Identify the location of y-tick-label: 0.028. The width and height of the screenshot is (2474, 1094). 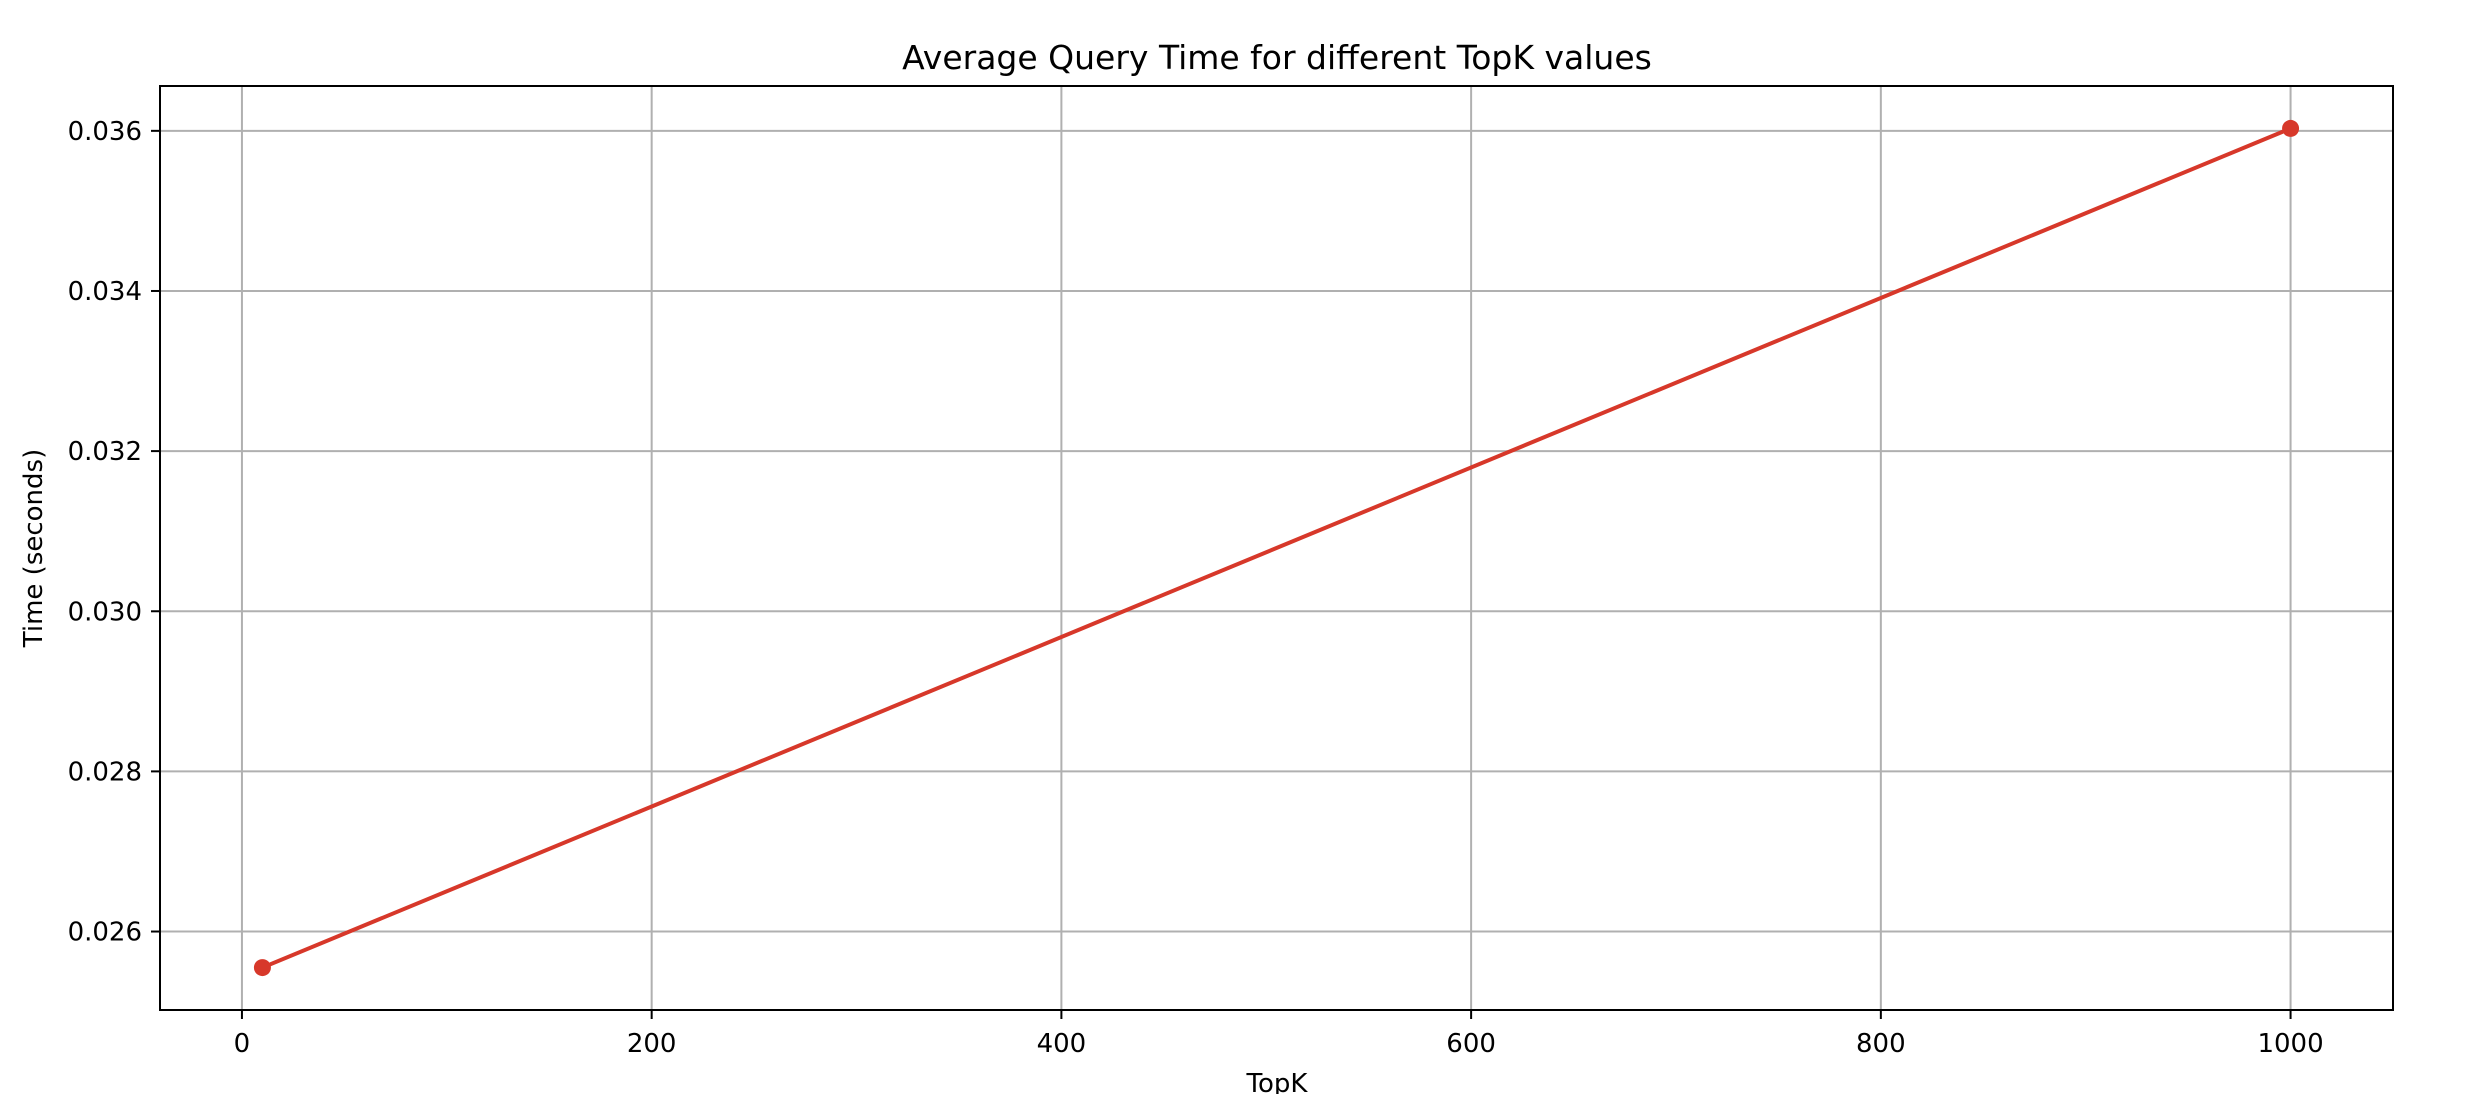
(105, 772).